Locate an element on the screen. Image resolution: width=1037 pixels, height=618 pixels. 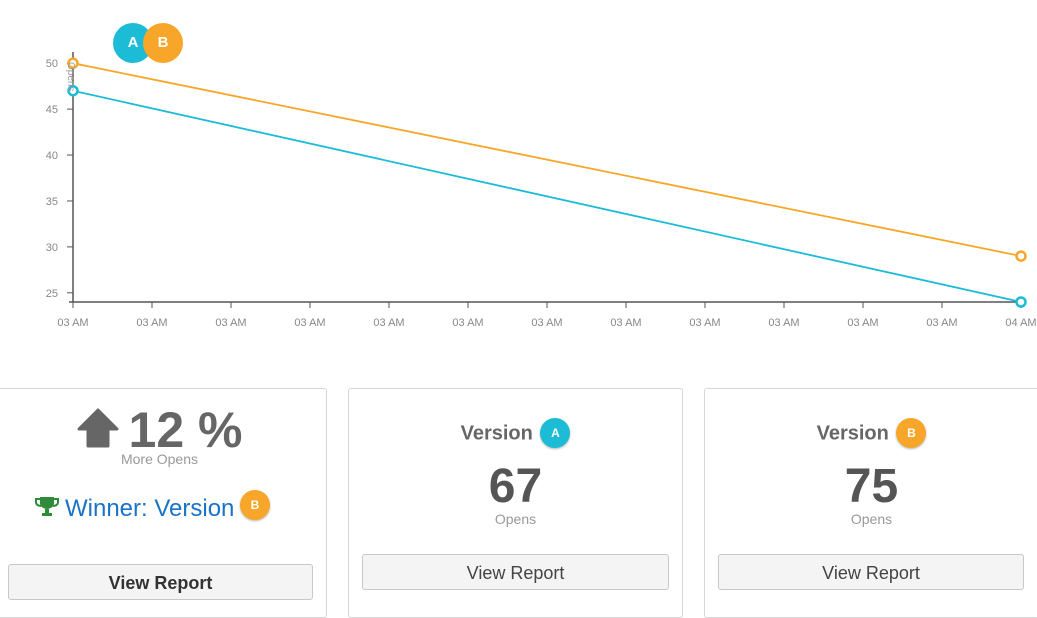
y-tick-label: 45 is located at coordinates (52, 110).